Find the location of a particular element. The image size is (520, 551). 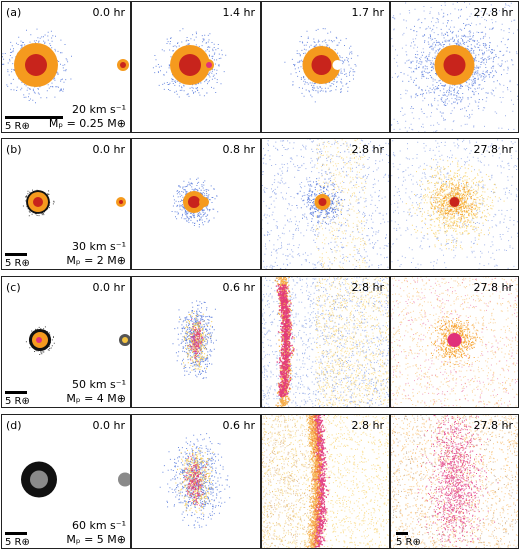

time-label: 1.7 hr is located at coordinates (368, 12).